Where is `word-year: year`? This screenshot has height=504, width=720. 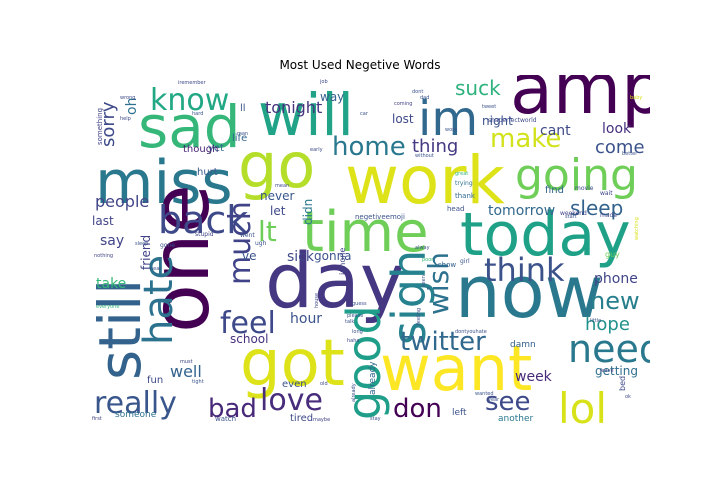
word-year: year is located at coordinates (494, 400).